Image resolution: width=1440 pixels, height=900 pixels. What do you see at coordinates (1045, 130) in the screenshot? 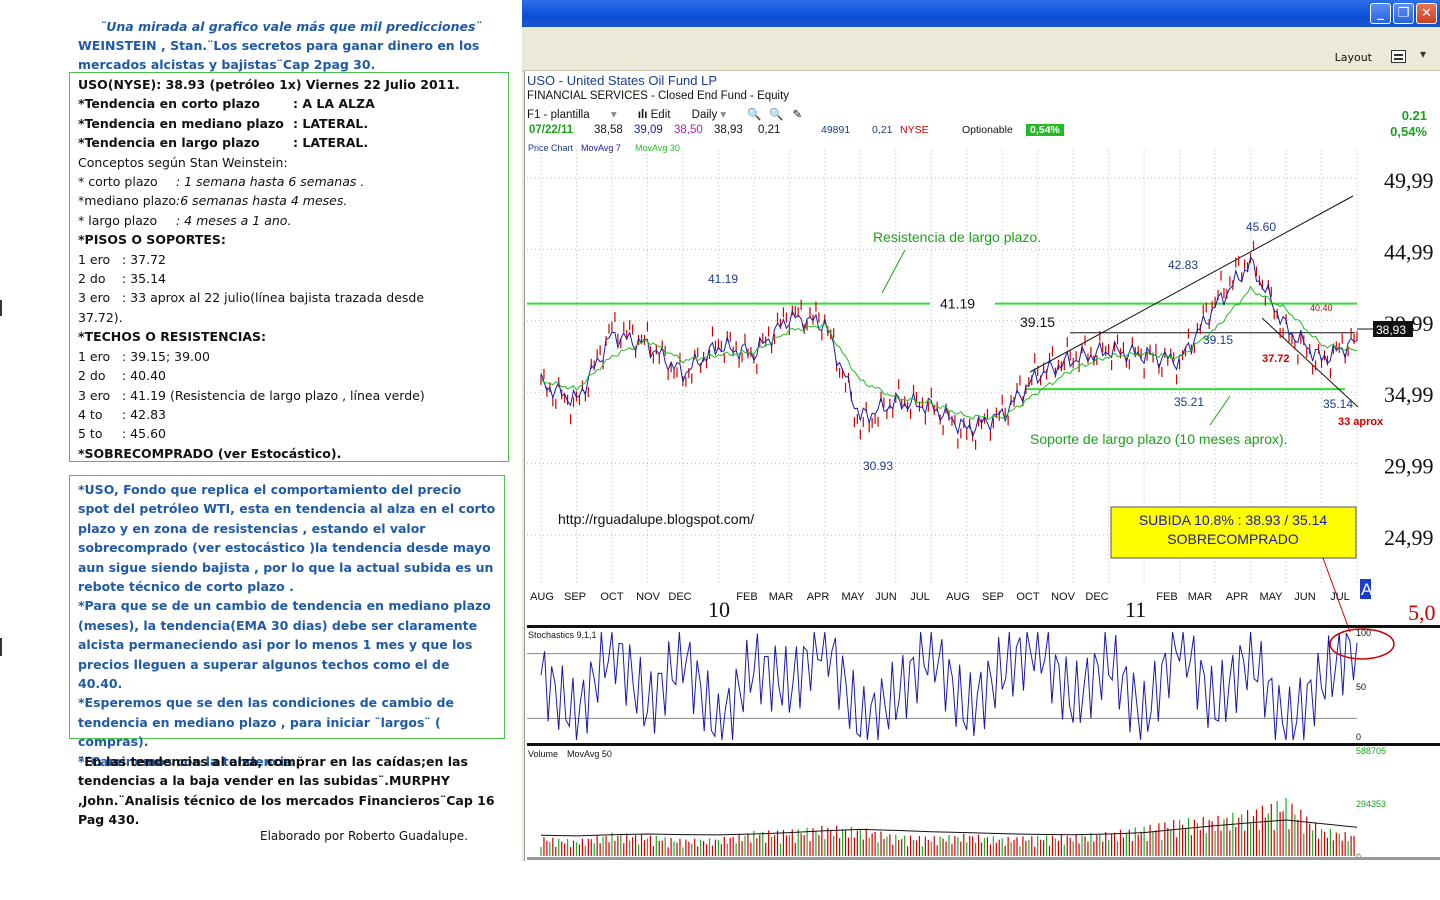
I see `pct-badge: 0,54%` at bounding box center [1045, 130].